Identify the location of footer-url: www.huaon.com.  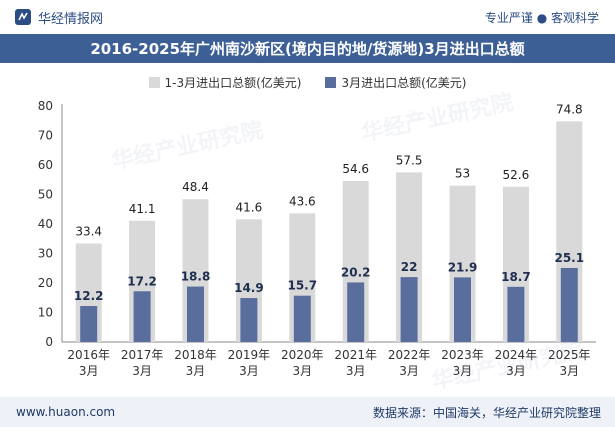
(66, 412).